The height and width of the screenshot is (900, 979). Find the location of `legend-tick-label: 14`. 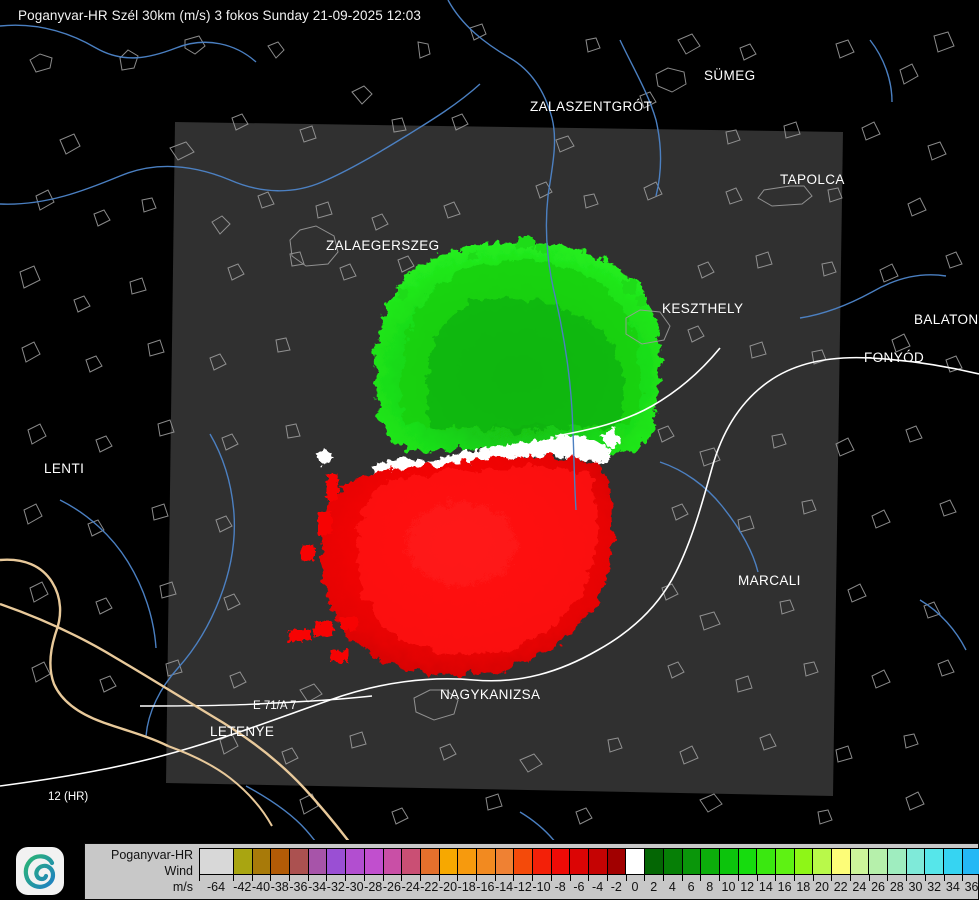

legend-tick-label: 14 is located at coordinates (765, 887).